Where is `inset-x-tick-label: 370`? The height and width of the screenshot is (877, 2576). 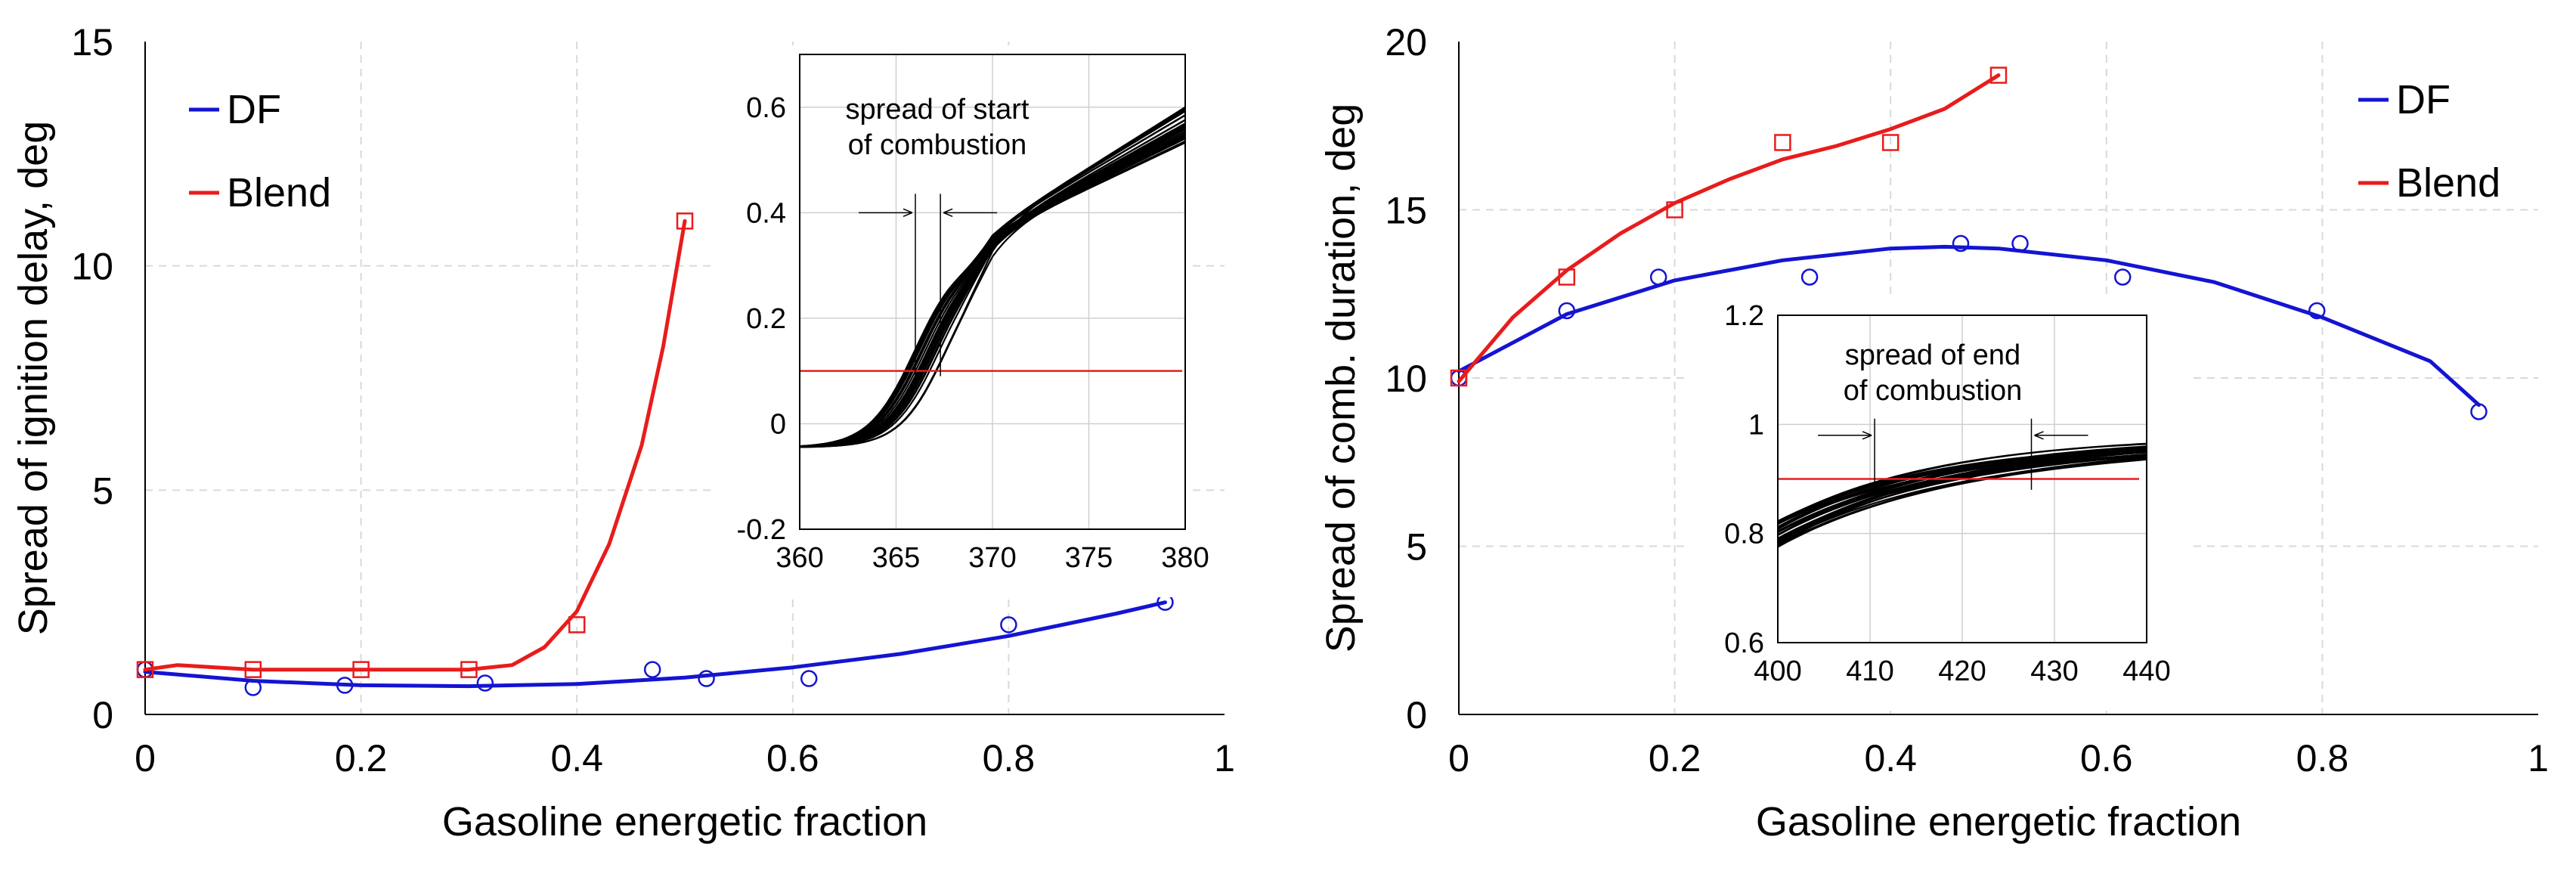 inset-x-tick-label: 370 is located at coordinates (992, 558).